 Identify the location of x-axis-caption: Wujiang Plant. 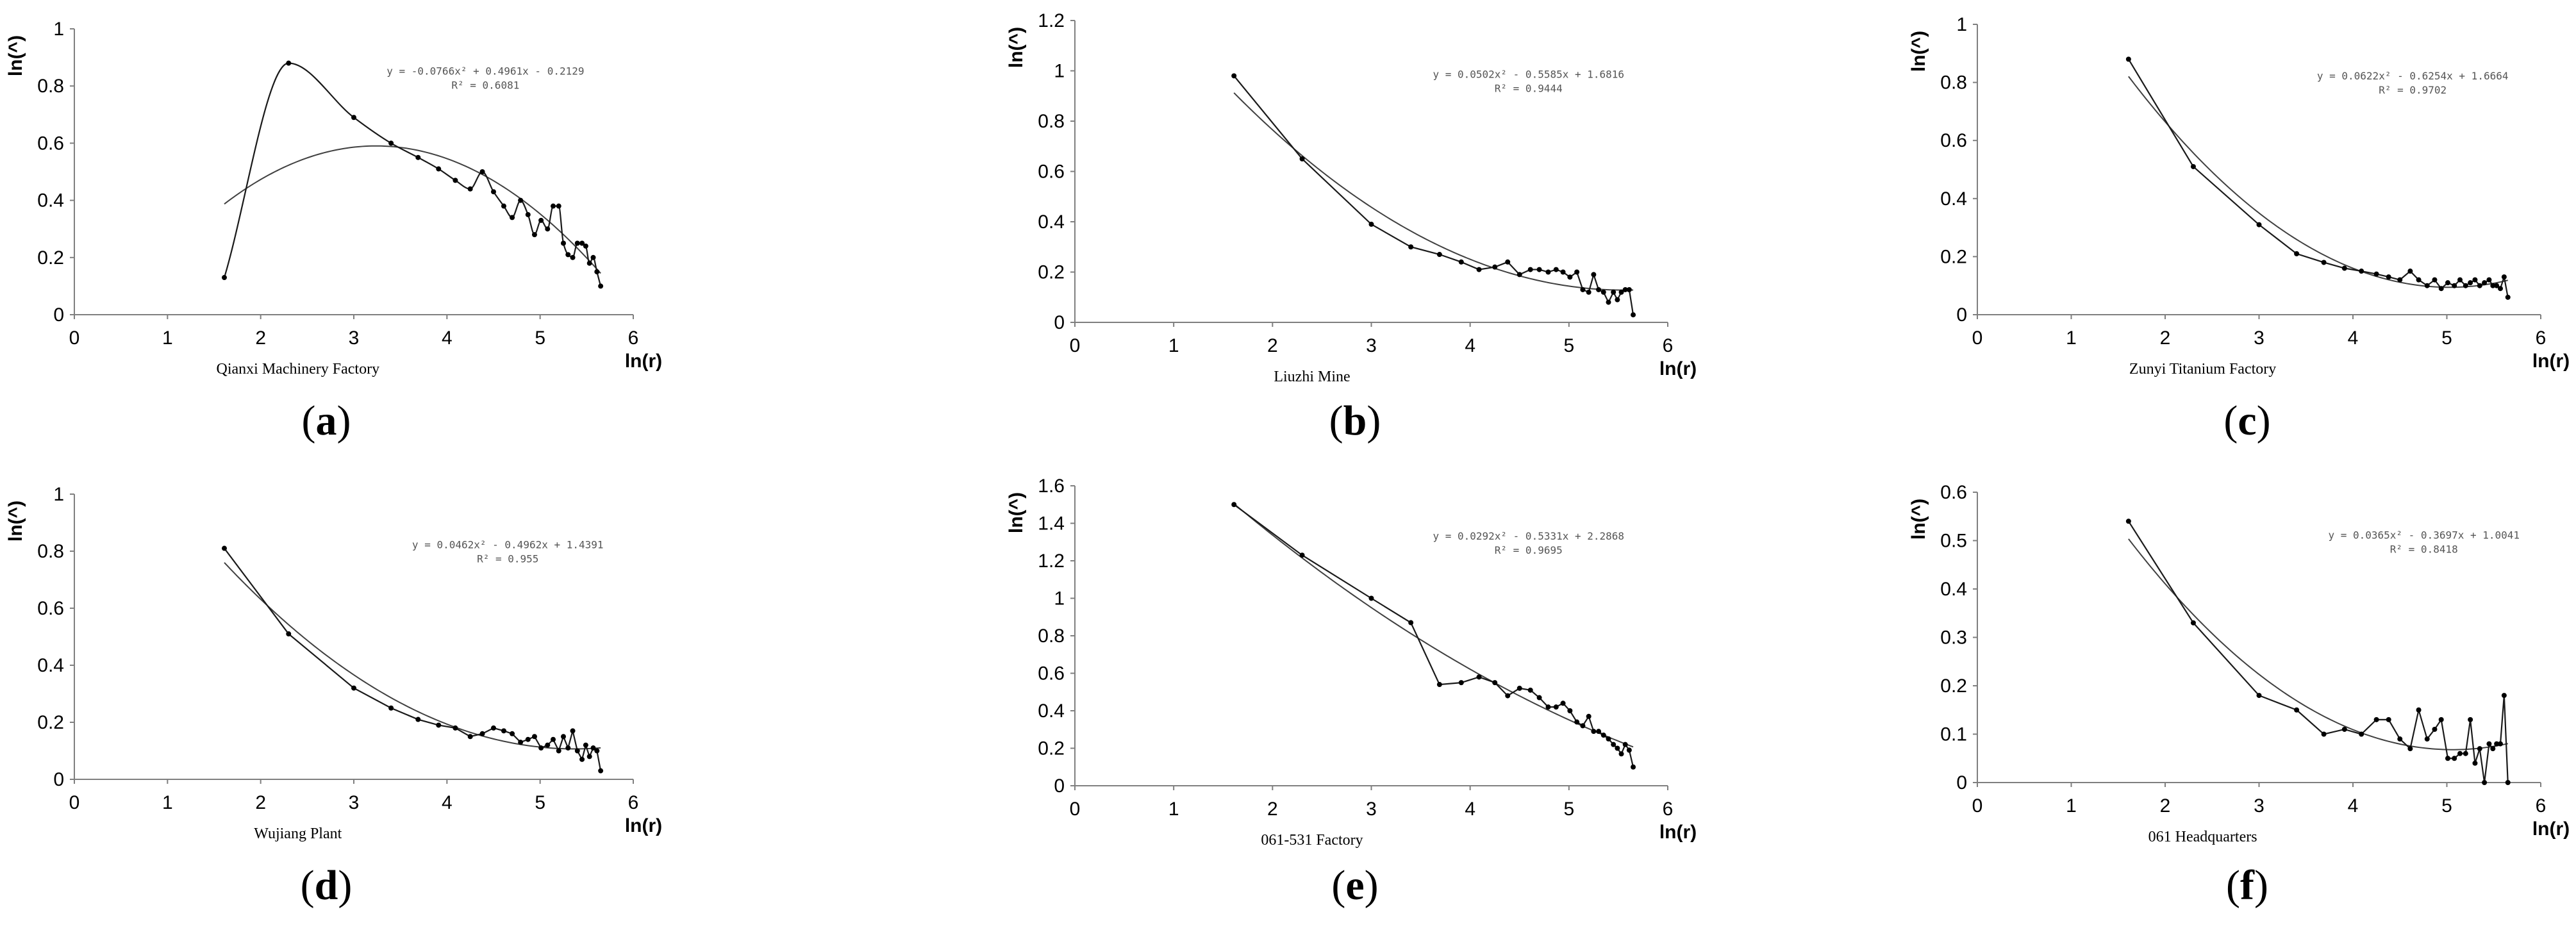
(298, 833).